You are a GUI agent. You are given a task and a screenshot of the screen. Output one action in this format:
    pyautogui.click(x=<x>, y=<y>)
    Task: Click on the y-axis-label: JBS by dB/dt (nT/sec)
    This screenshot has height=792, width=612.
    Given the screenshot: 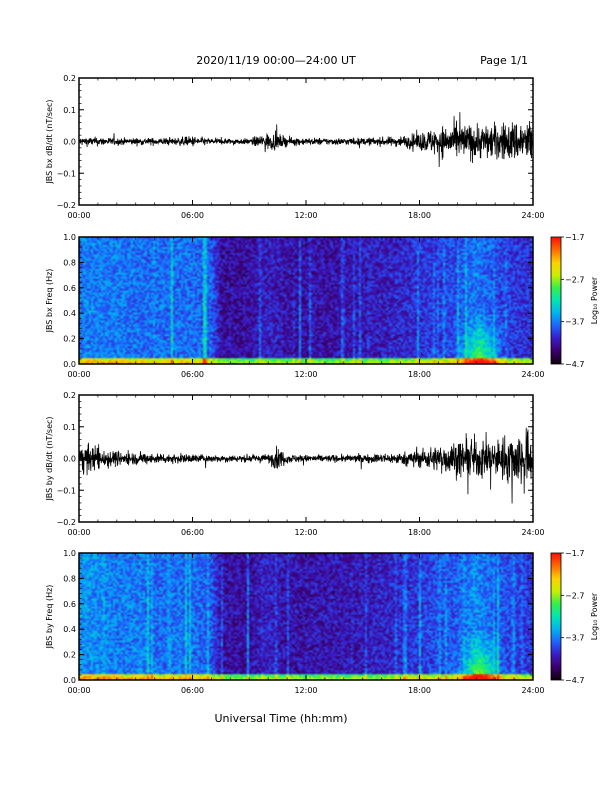 What is the action you would take?
    pyautogui.click(x=49, y=458)
    